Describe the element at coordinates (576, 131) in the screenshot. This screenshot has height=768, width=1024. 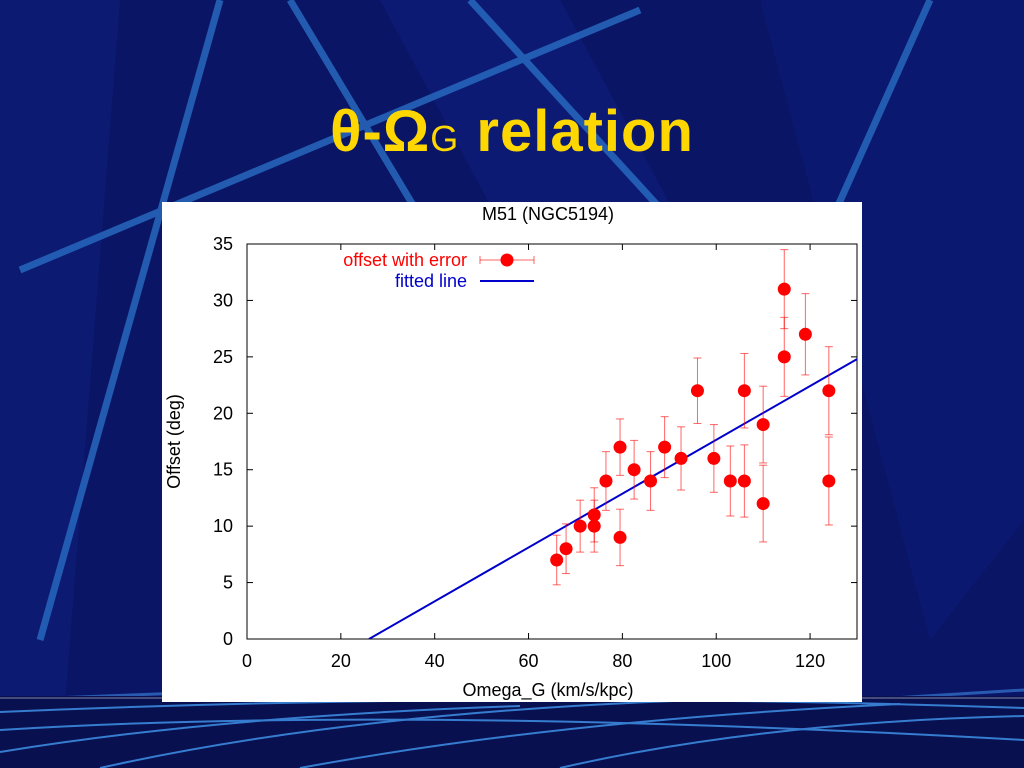
I see `title-relation: relation` at that location.